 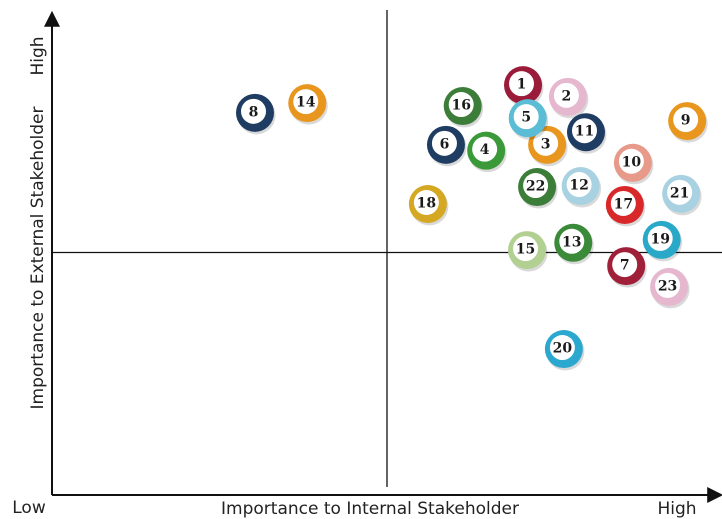 I want to click on point-label: 12, so click(x=578, y=186).